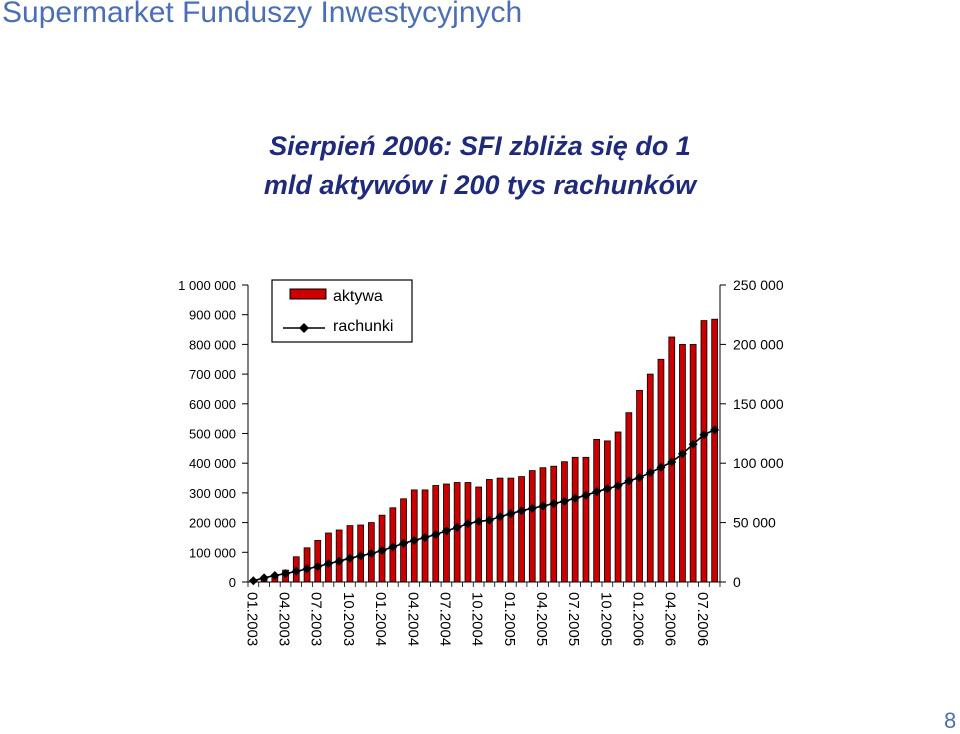  Describe the element at coordinates (511, 514) in the screenshot. I see `point-rachunki-01.2005` at that location.